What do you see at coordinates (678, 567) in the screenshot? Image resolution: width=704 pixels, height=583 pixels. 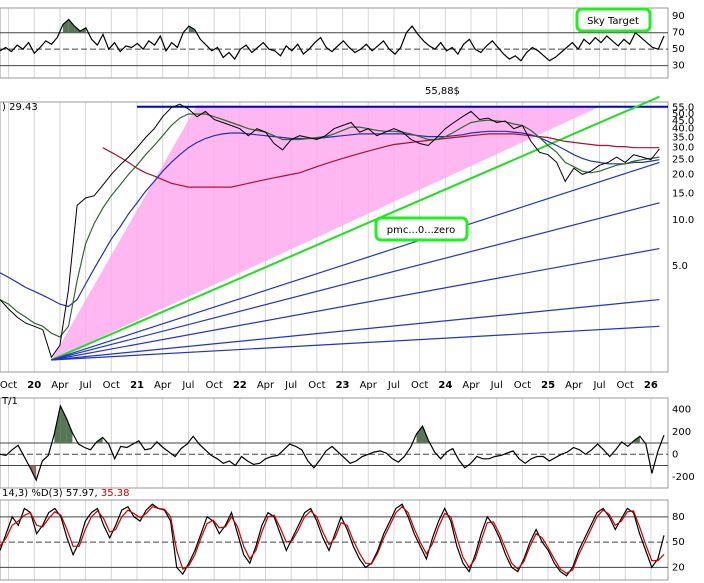 I see `y-tick-label: 20` at bounding box center [678, 567].